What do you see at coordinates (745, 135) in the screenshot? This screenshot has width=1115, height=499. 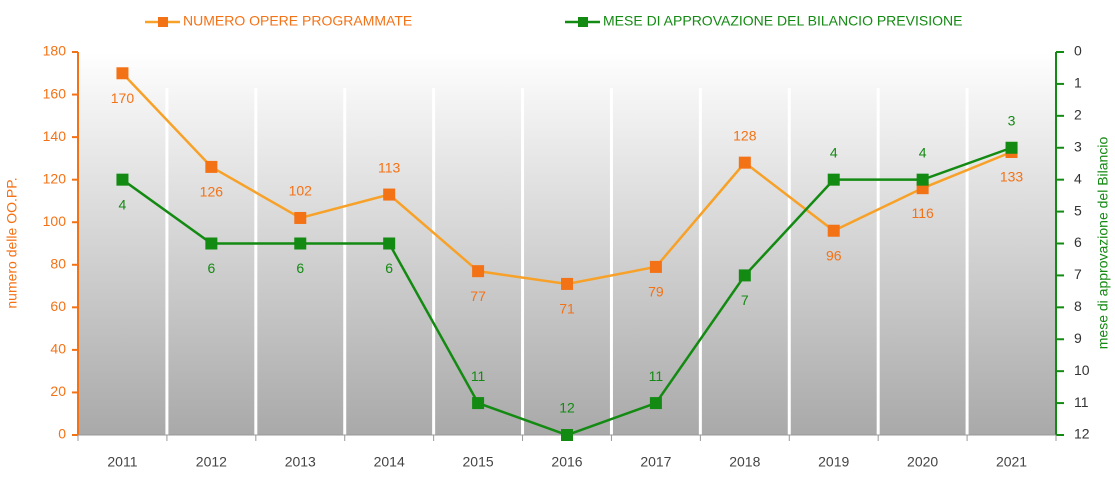 I see `data-label: 128` at bounding box center [745, 135].